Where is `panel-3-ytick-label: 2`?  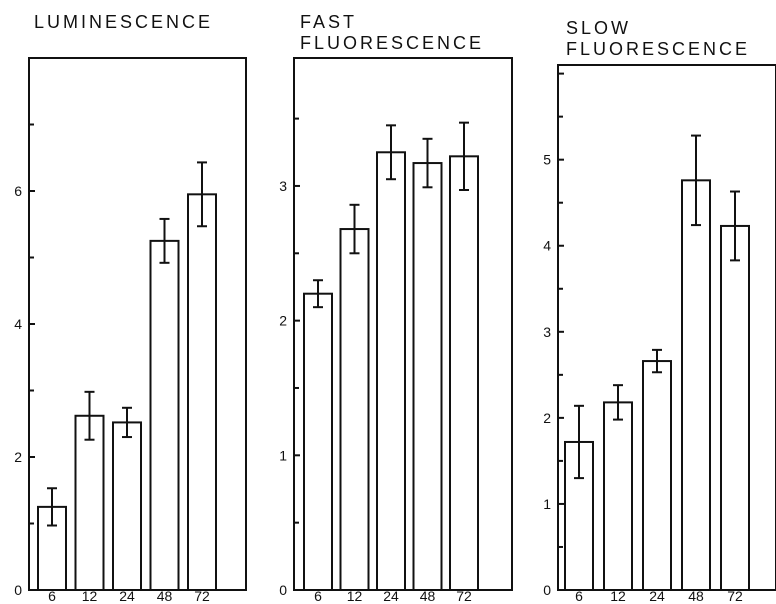
panel-3-ytick-label: 2 is located at coordinates (547, 418).